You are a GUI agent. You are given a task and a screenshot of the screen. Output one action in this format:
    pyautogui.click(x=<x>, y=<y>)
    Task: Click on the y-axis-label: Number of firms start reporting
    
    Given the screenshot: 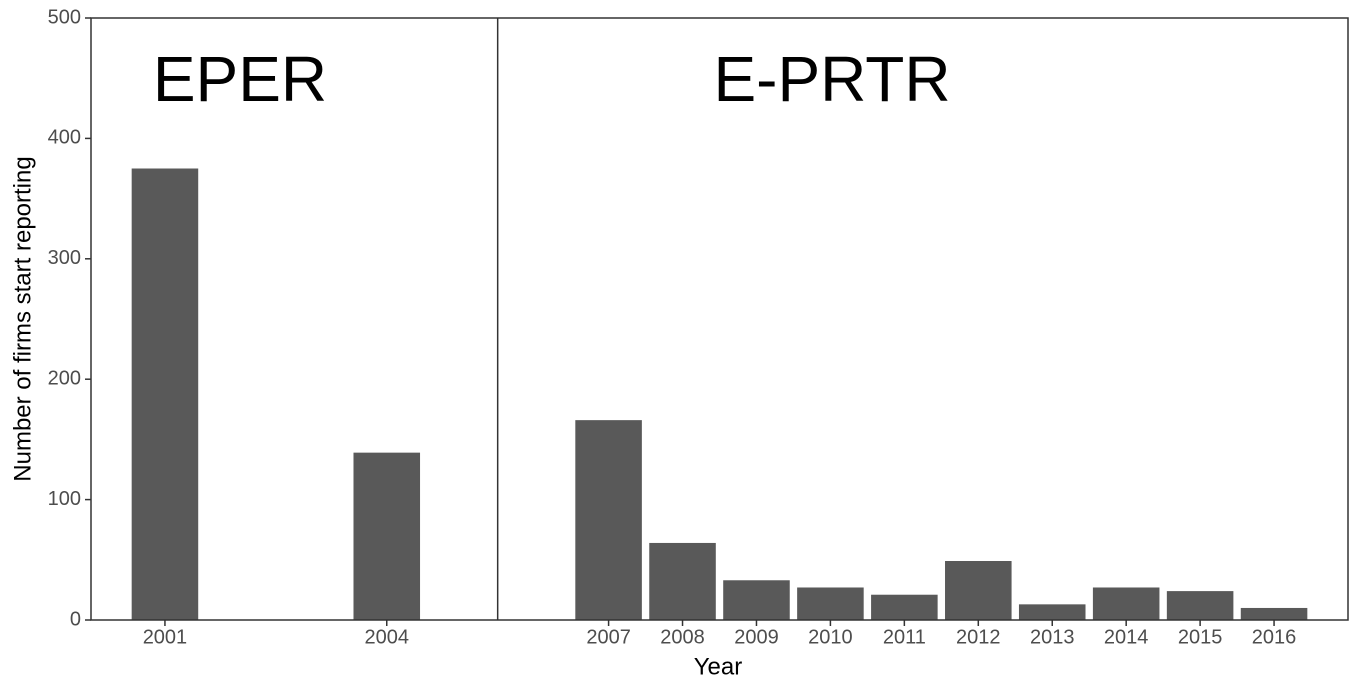 What is the action you would take?
    pyautogui.click(x=22, y=318)
    